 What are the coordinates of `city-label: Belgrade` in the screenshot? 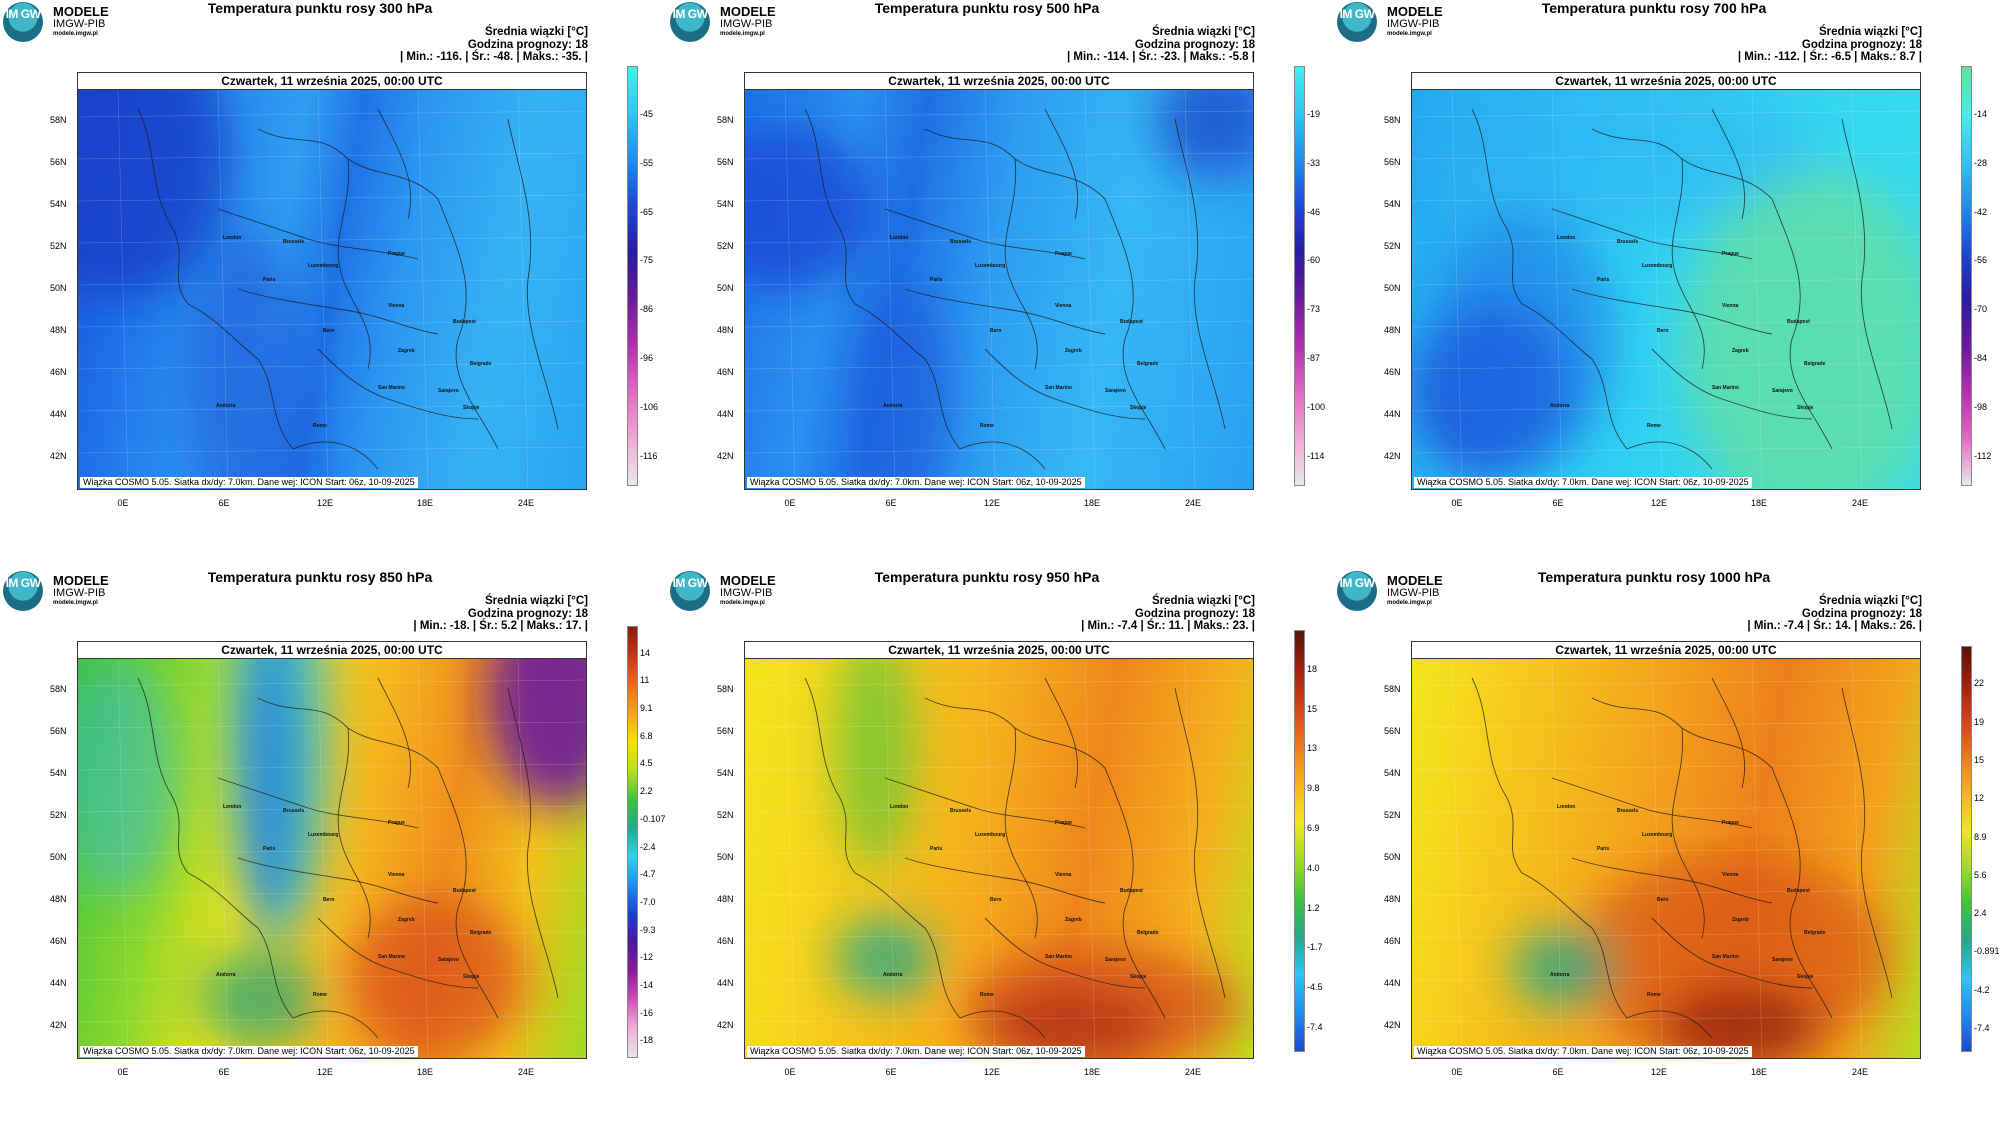 It's located at (1815, 364).